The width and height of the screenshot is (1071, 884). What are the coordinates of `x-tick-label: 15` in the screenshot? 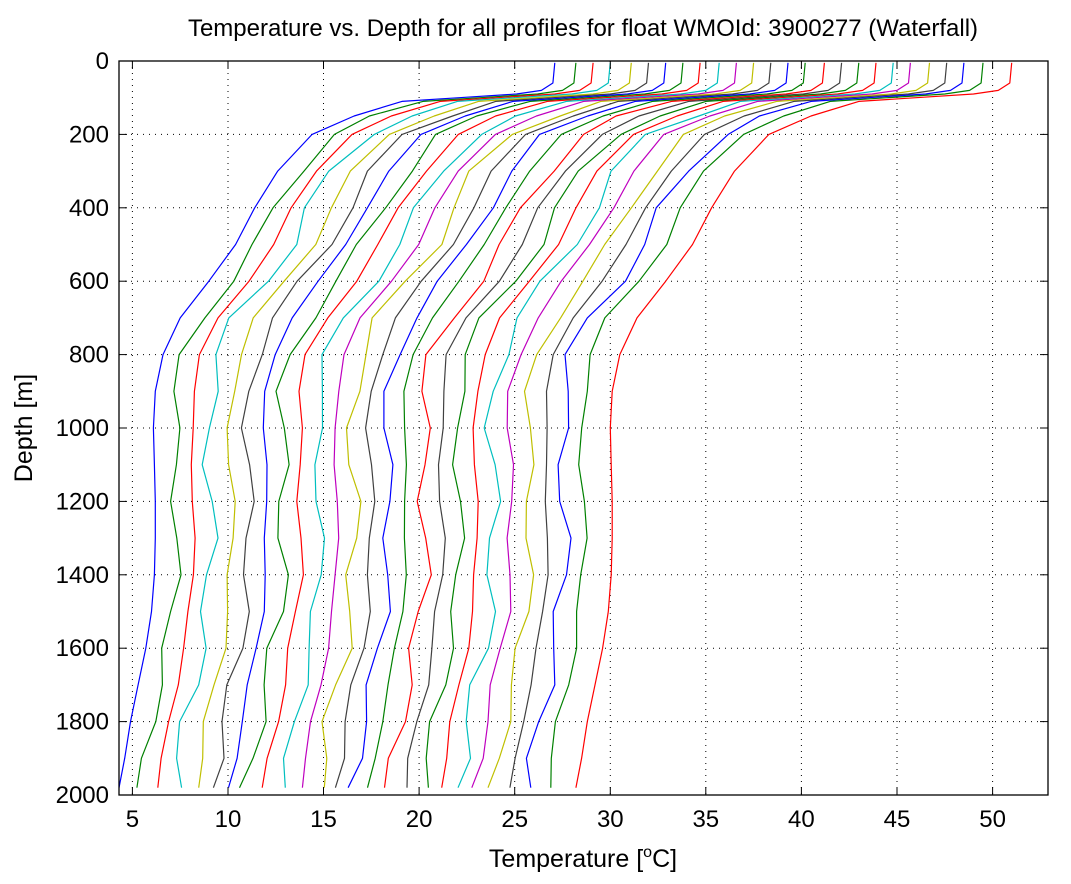 It's located at (323, 819).